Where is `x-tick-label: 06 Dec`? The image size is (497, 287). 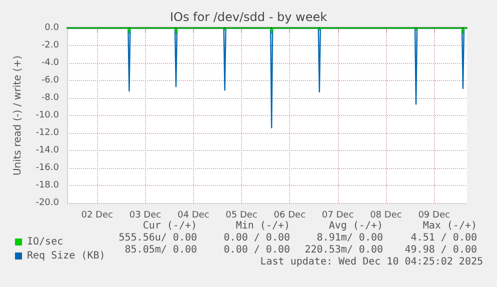
x-tick-label: 06 Dec is located at coordinates (290, 215).